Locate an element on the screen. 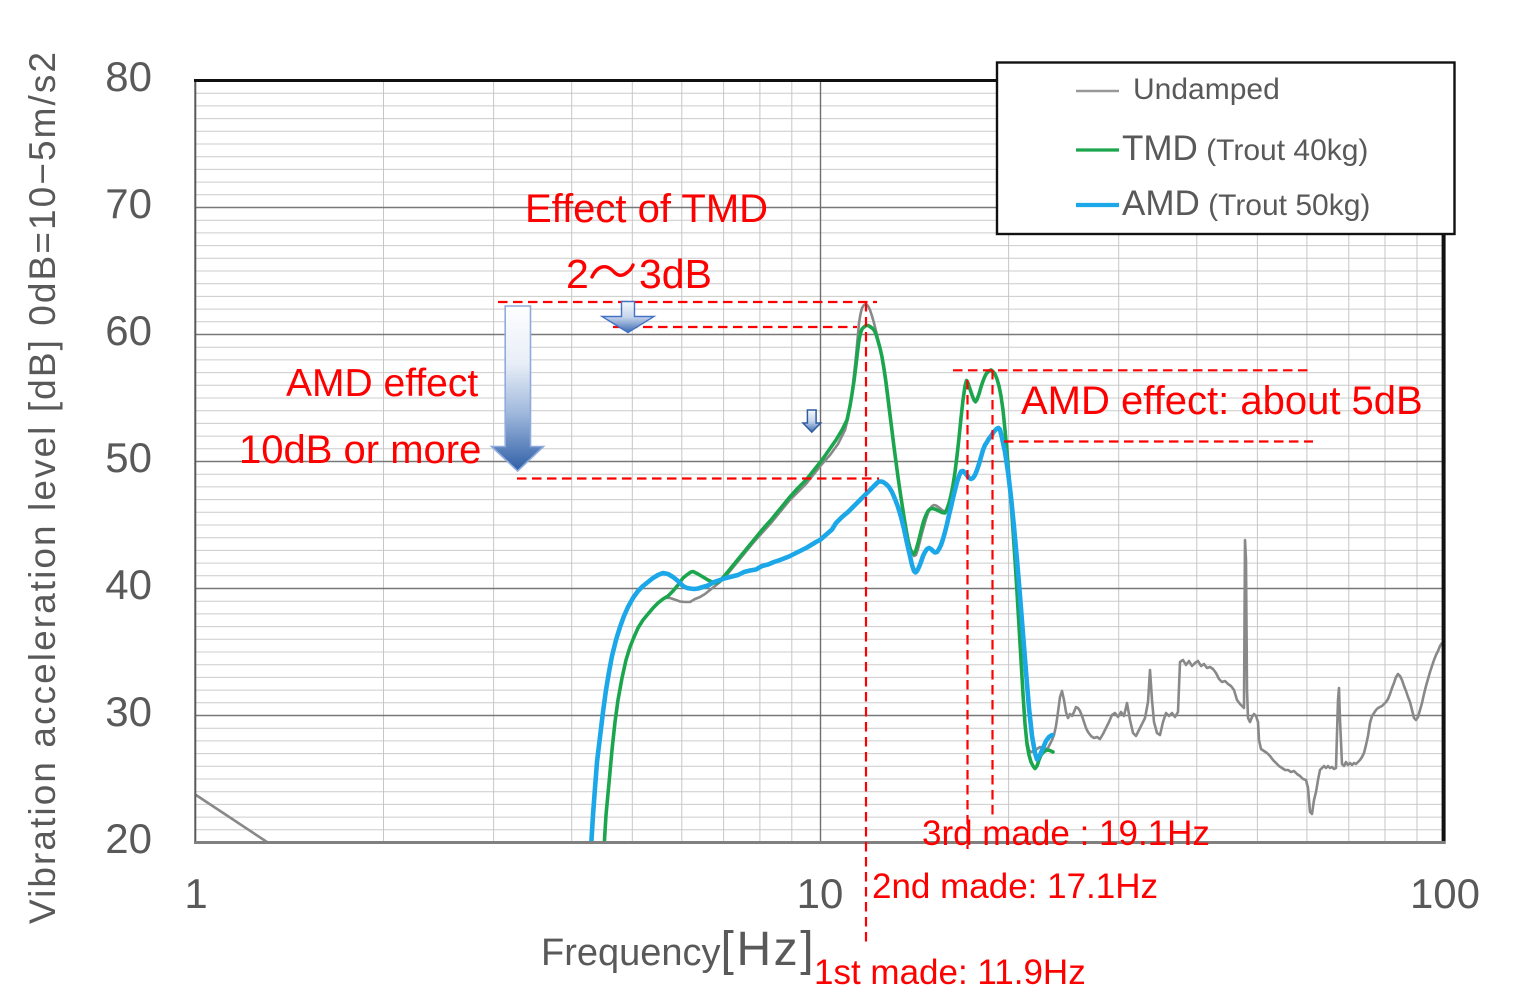 The width and height of the screenshot is (1528, 997). svg-text: 3rd made : 19.1Hz is located at coordinates (1066, 833).